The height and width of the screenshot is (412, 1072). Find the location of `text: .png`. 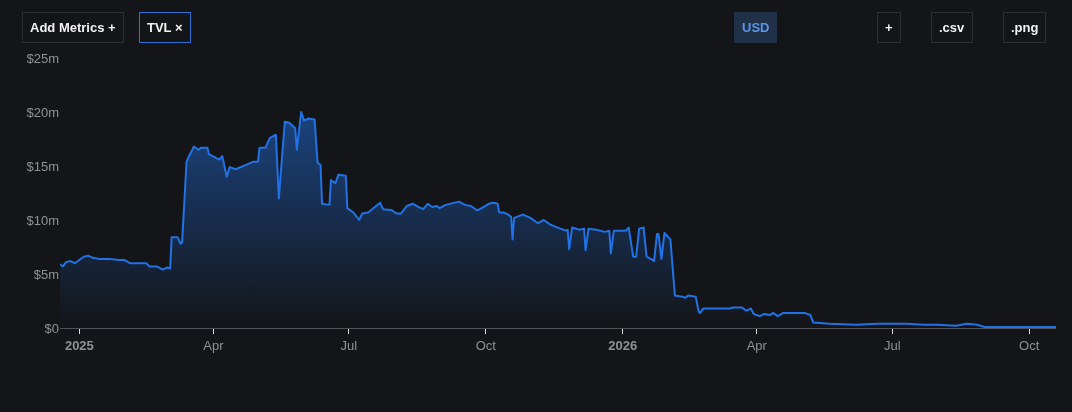

text: .png is located at coordinates (1025, 27).